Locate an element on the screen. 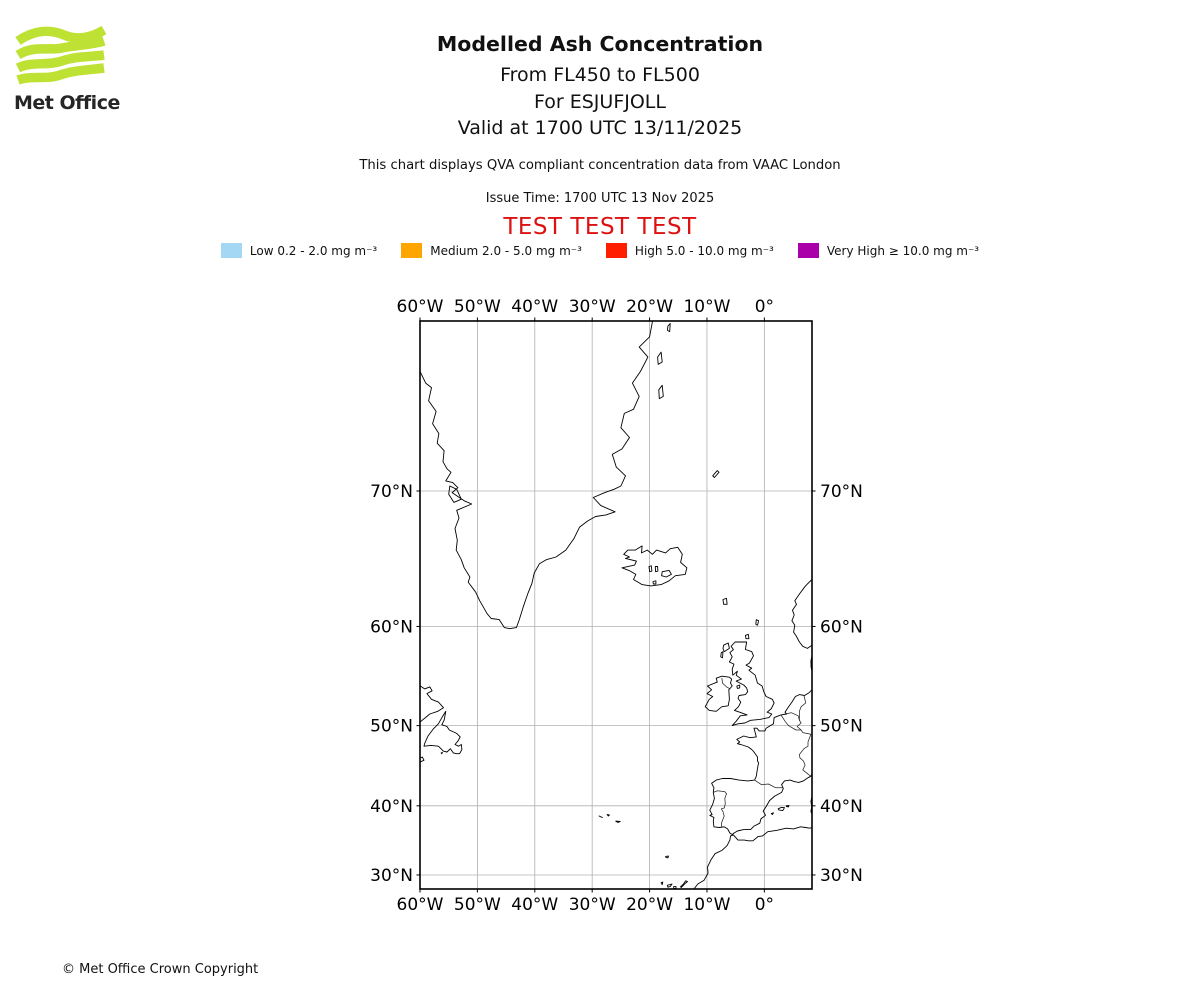  lon-label-bottom: 20°W is located at coordinates (649, 905).